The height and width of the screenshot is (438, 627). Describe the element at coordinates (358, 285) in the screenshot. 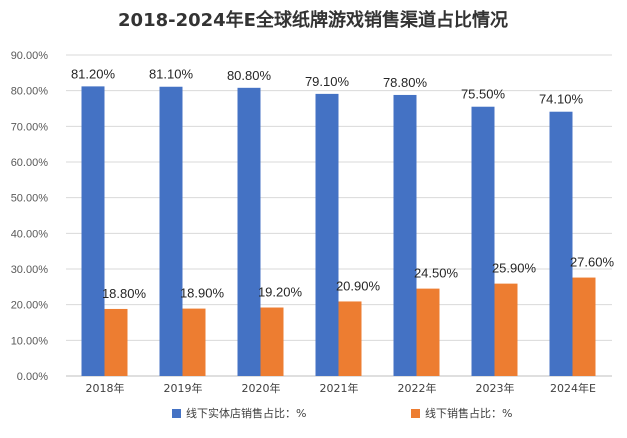

I see `data-label: 20.90%` at that location.